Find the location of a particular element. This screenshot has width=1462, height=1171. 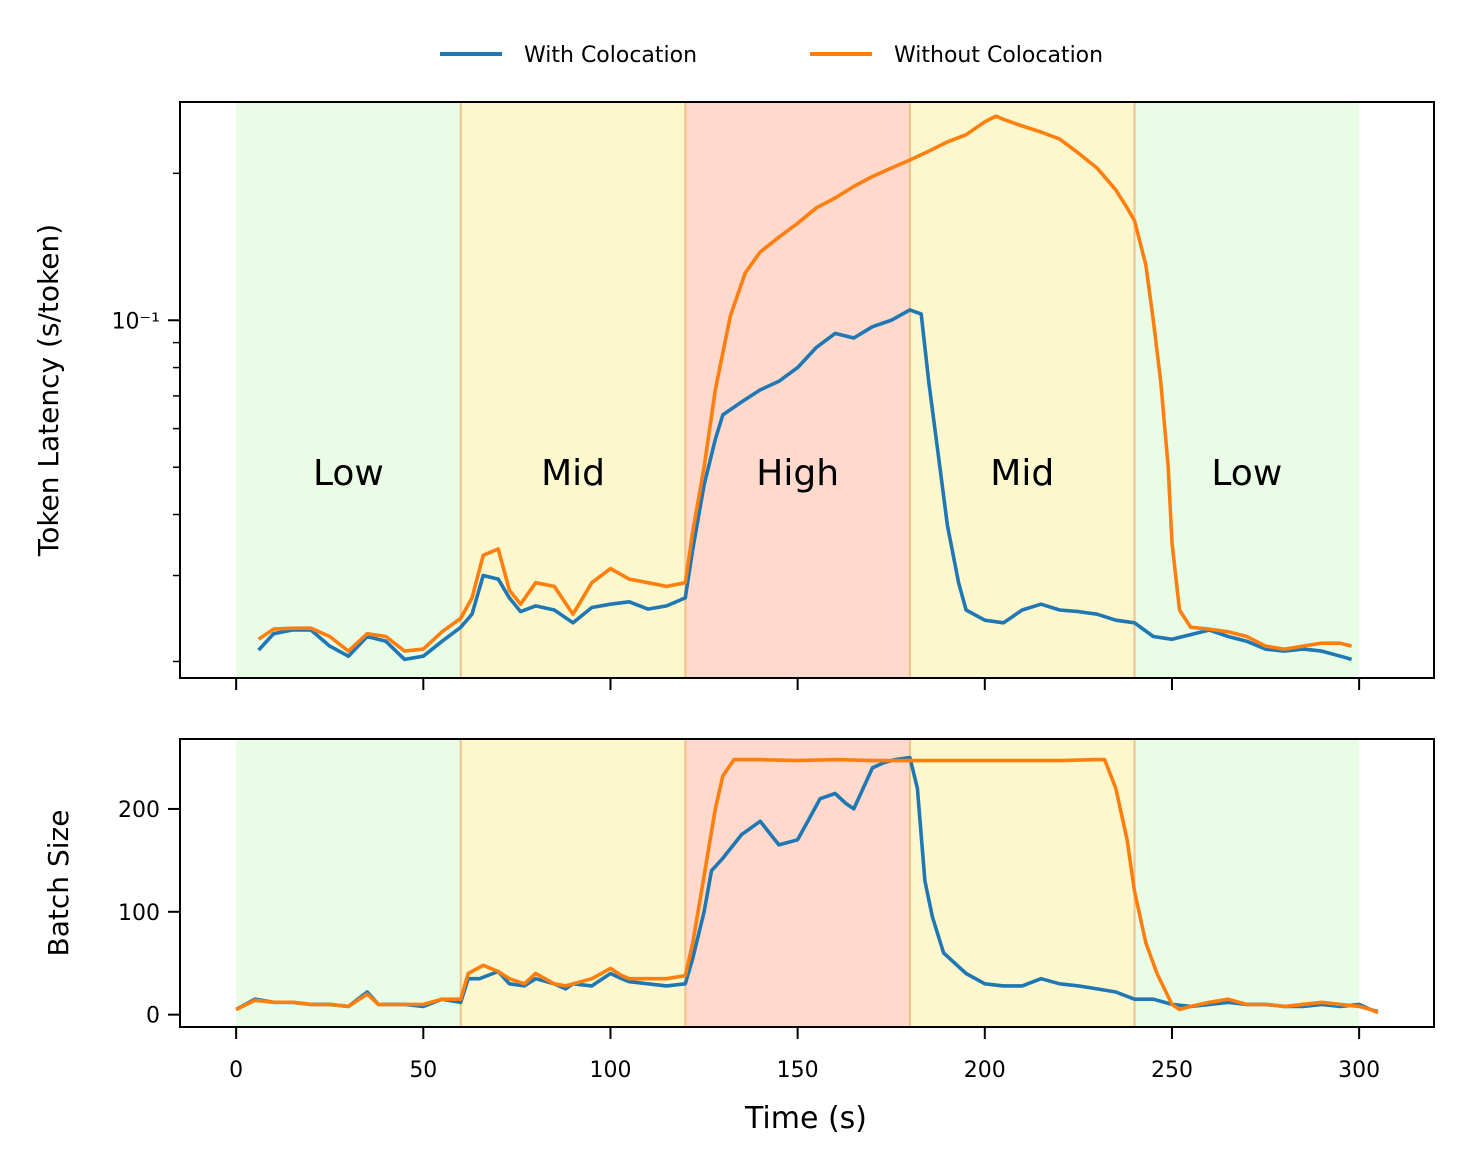

x-tick-label: 50 is located at coordinates (423, 1070).